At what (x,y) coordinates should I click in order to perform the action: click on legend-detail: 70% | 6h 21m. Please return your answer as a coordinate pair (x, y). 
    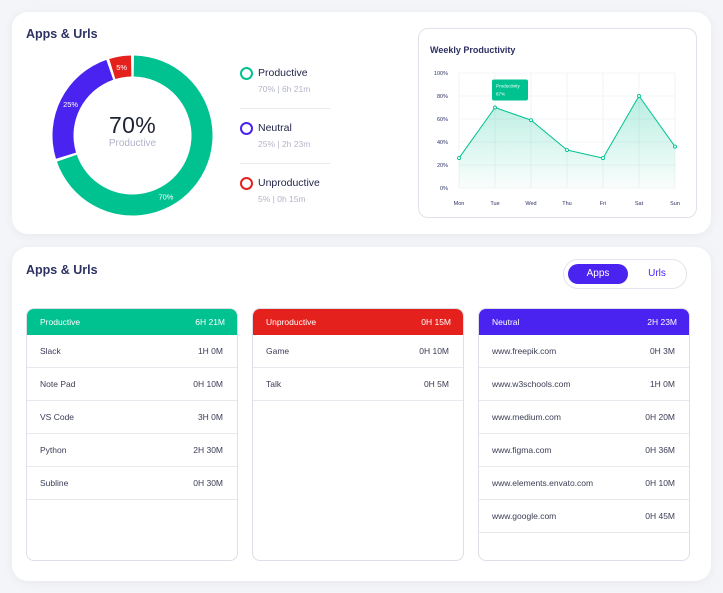
    Looking at the image, I should click on (284, 89).